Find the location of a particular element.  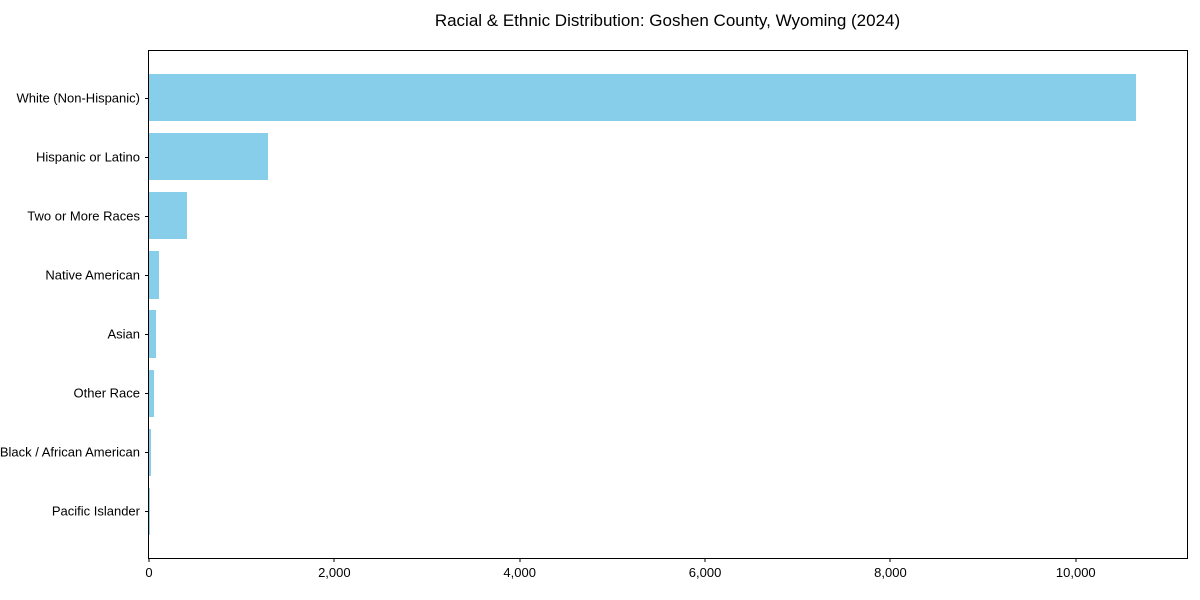

y-axis-label: Other Race is located at coordinates (106, 393).